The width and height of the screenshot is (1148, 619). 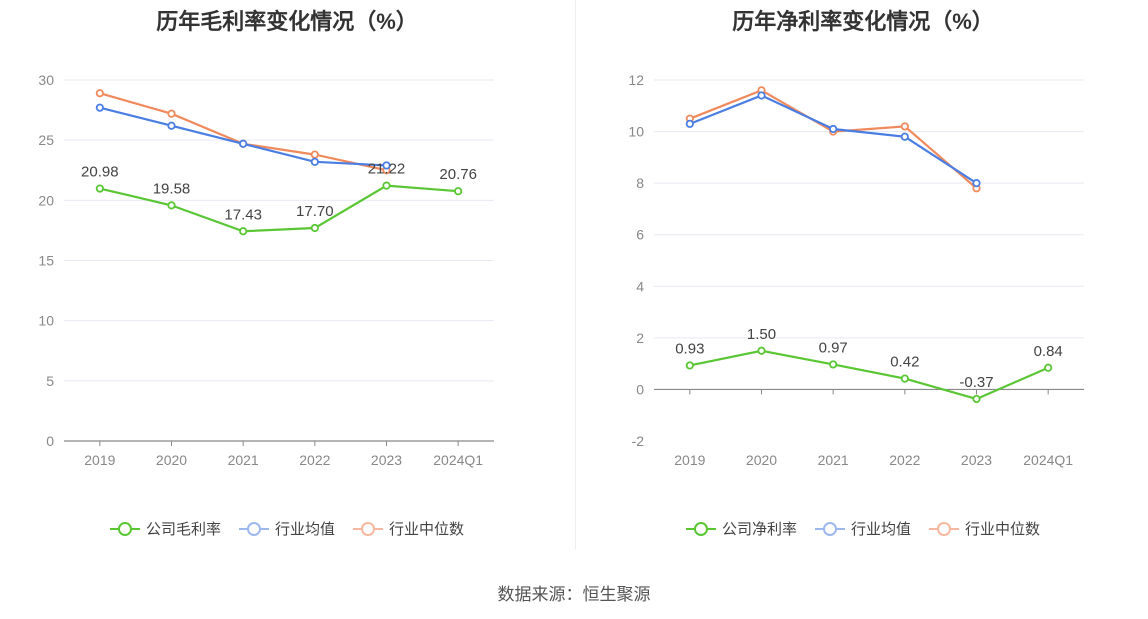 I want to click on data-label: 20.76, so click(x=458, y=174).